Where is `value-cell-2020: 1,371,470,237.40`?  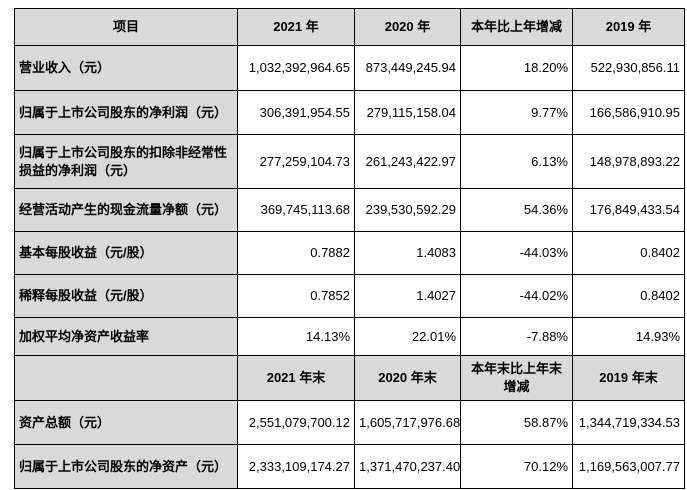
value-cell-2020: 1,371,470,237.40 is located at coordinates (407, 466).